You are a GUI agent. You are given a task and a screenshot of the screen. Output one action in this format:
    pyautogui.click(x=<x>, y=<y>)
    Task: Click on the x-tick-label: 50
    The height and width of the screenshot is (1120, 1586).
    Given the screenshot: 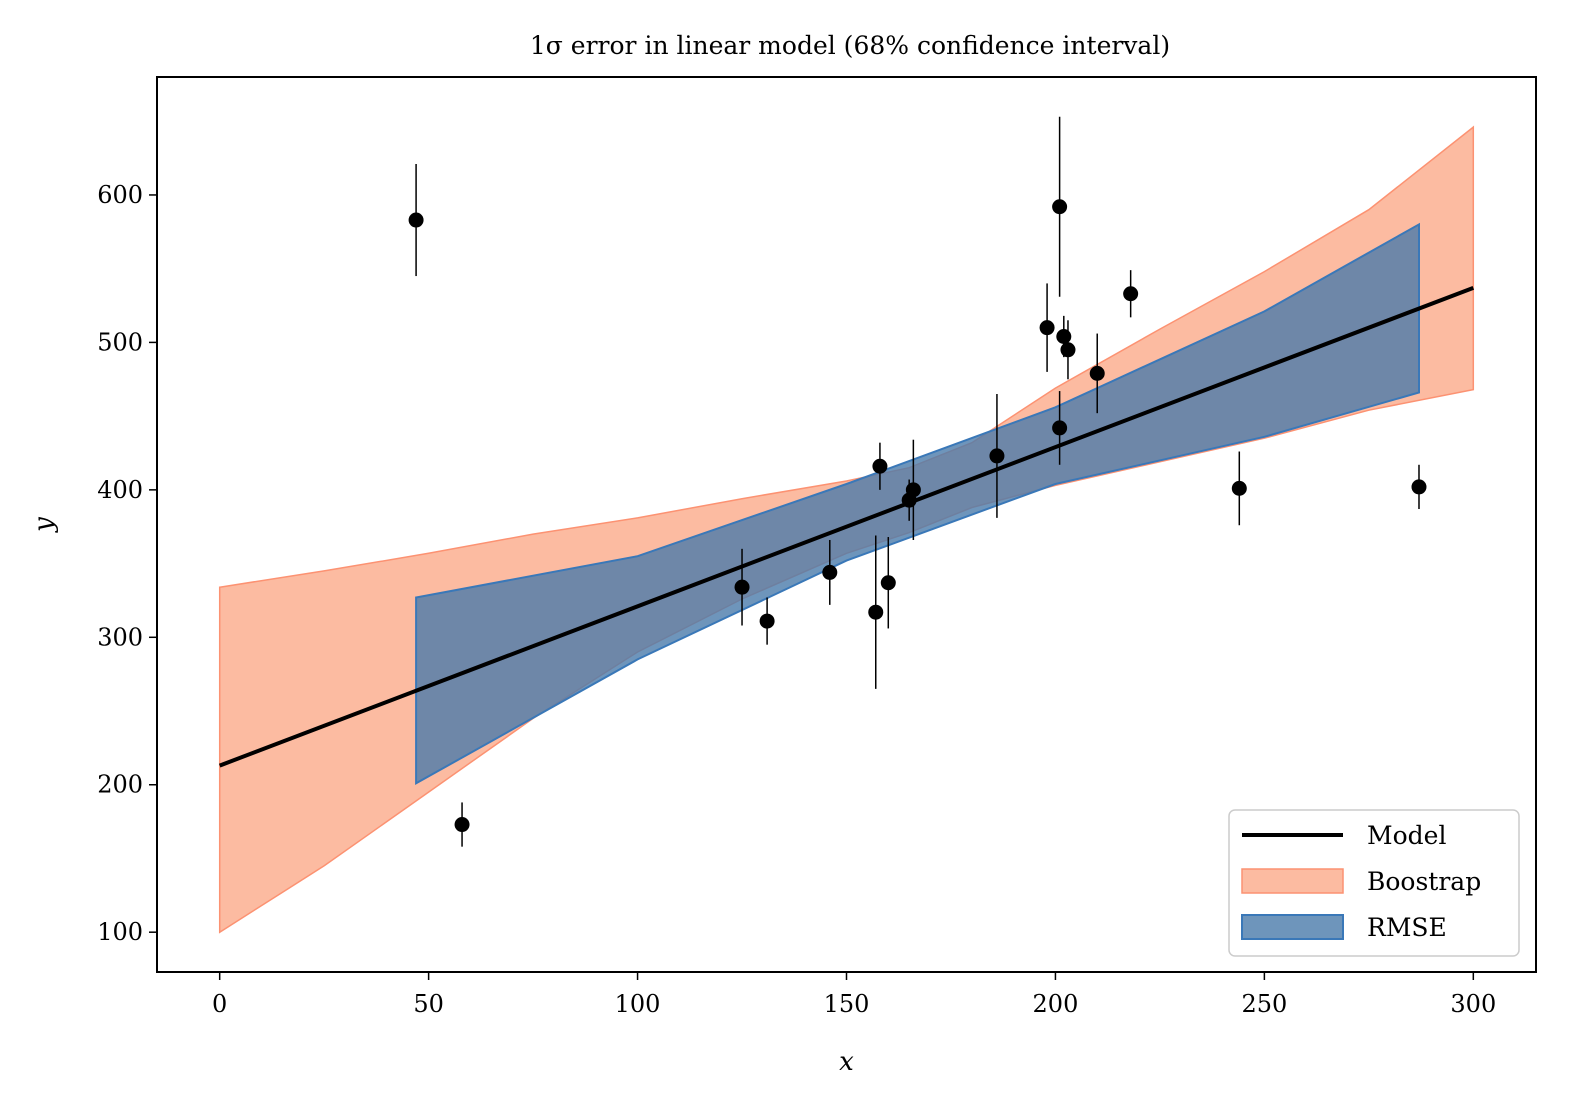 What is the action you would take?
    pyautogui.click(x=428, y=1004)
    